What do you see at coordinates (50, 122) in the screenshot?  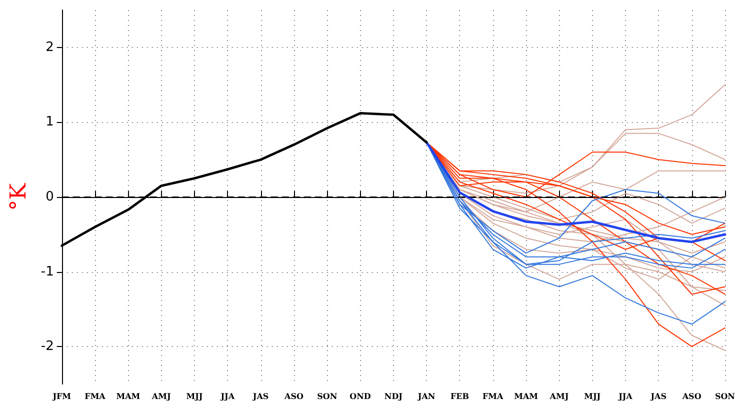 I see `y-tick-label: 1` at bounding box center [50, 122].